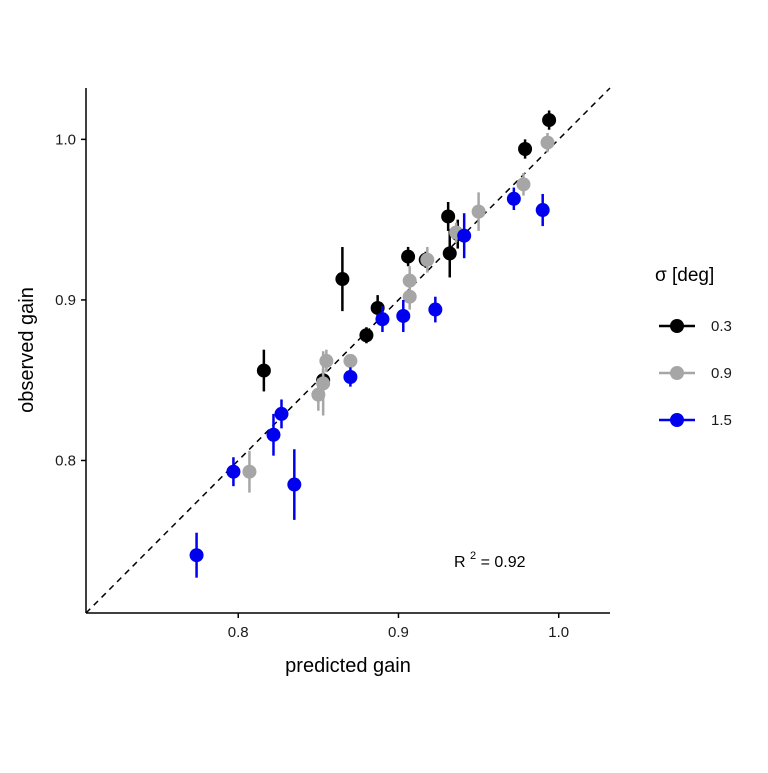 The height and width of the screenshot is (773, 768). What do you see at coordinates (721, 326) in the screenshot?
I see `legend-label: 0.3` at bounding box center [721, 326].